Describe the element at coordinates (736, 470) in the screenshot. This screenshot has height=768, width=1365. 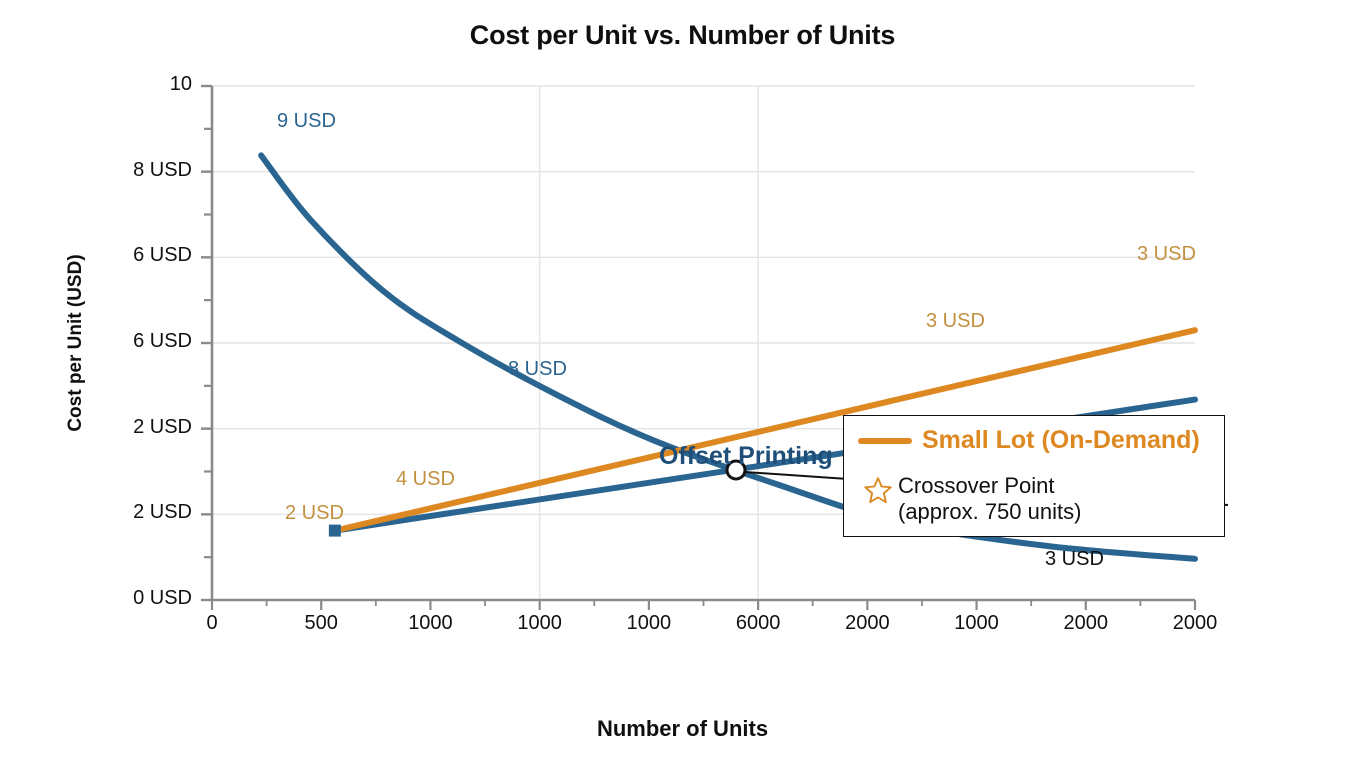
I see `crossover-point-marker` at that location.